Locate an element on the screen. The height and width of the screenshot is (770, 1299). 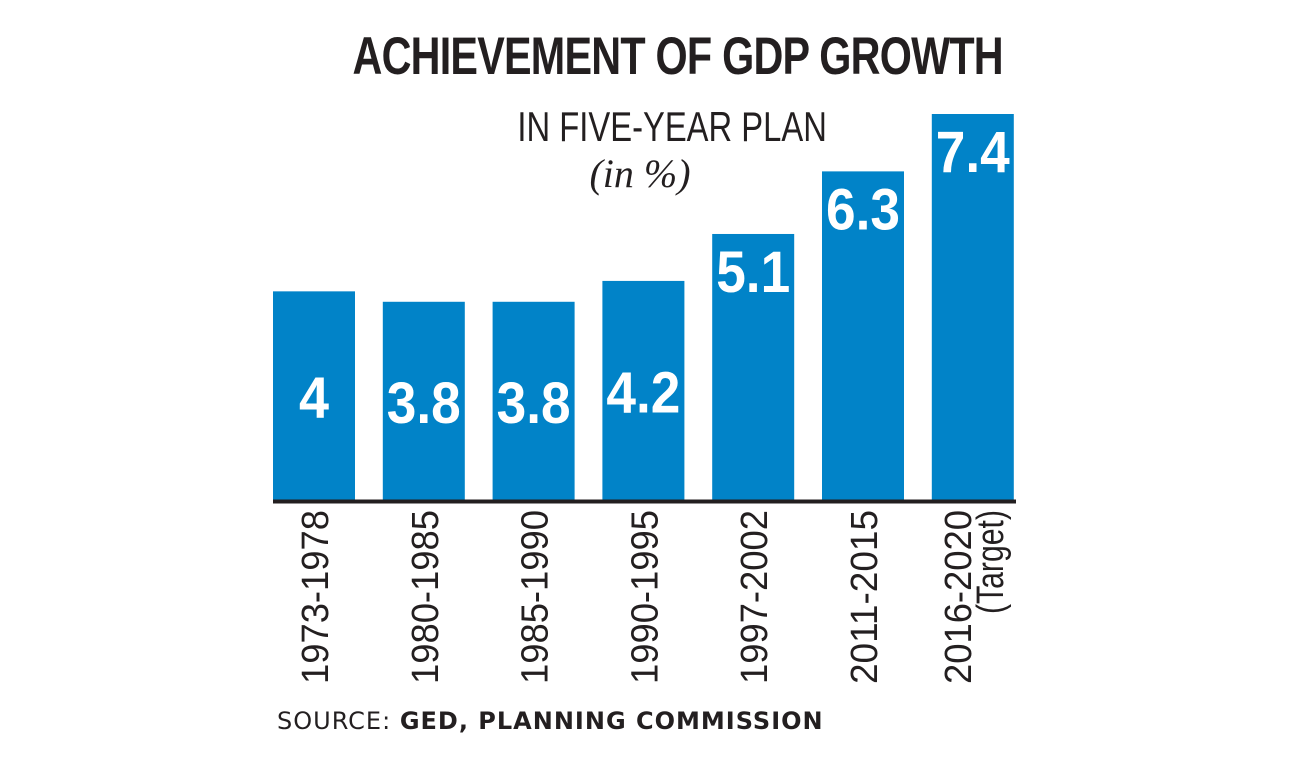
category-label: 2011-2015 is located at coordinates (865, 597).